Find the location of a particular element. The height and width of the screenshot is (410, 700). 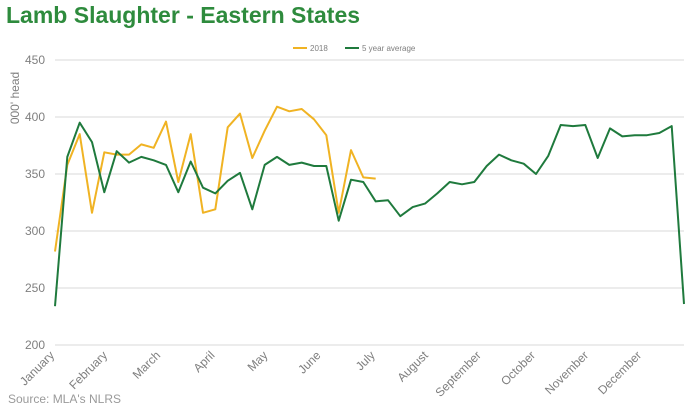

y-tick-400: 400 is located at coordinates (35, 117).